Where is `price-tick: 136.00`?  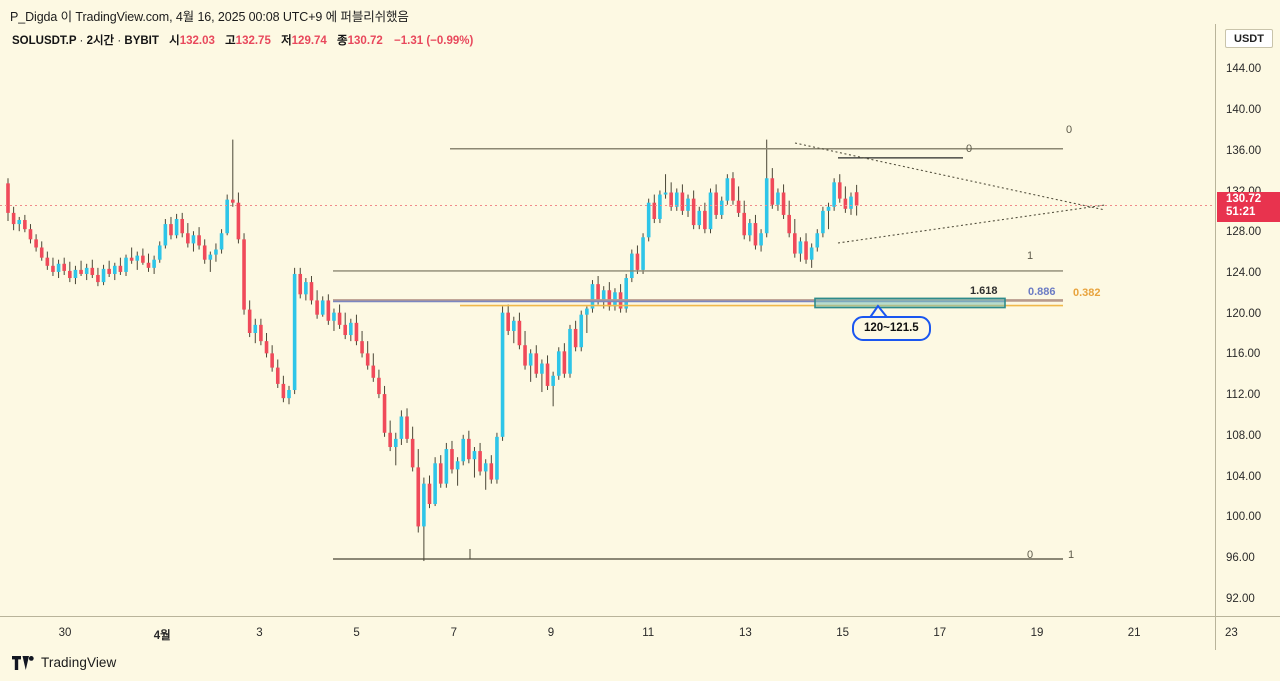
price-tick: 136.00 is located at coordinates (1244, 150).